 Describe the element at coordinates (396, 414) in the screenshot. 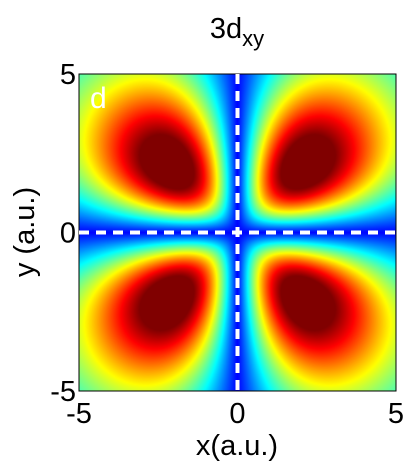

I see `x-tick-label: 5` at that location.